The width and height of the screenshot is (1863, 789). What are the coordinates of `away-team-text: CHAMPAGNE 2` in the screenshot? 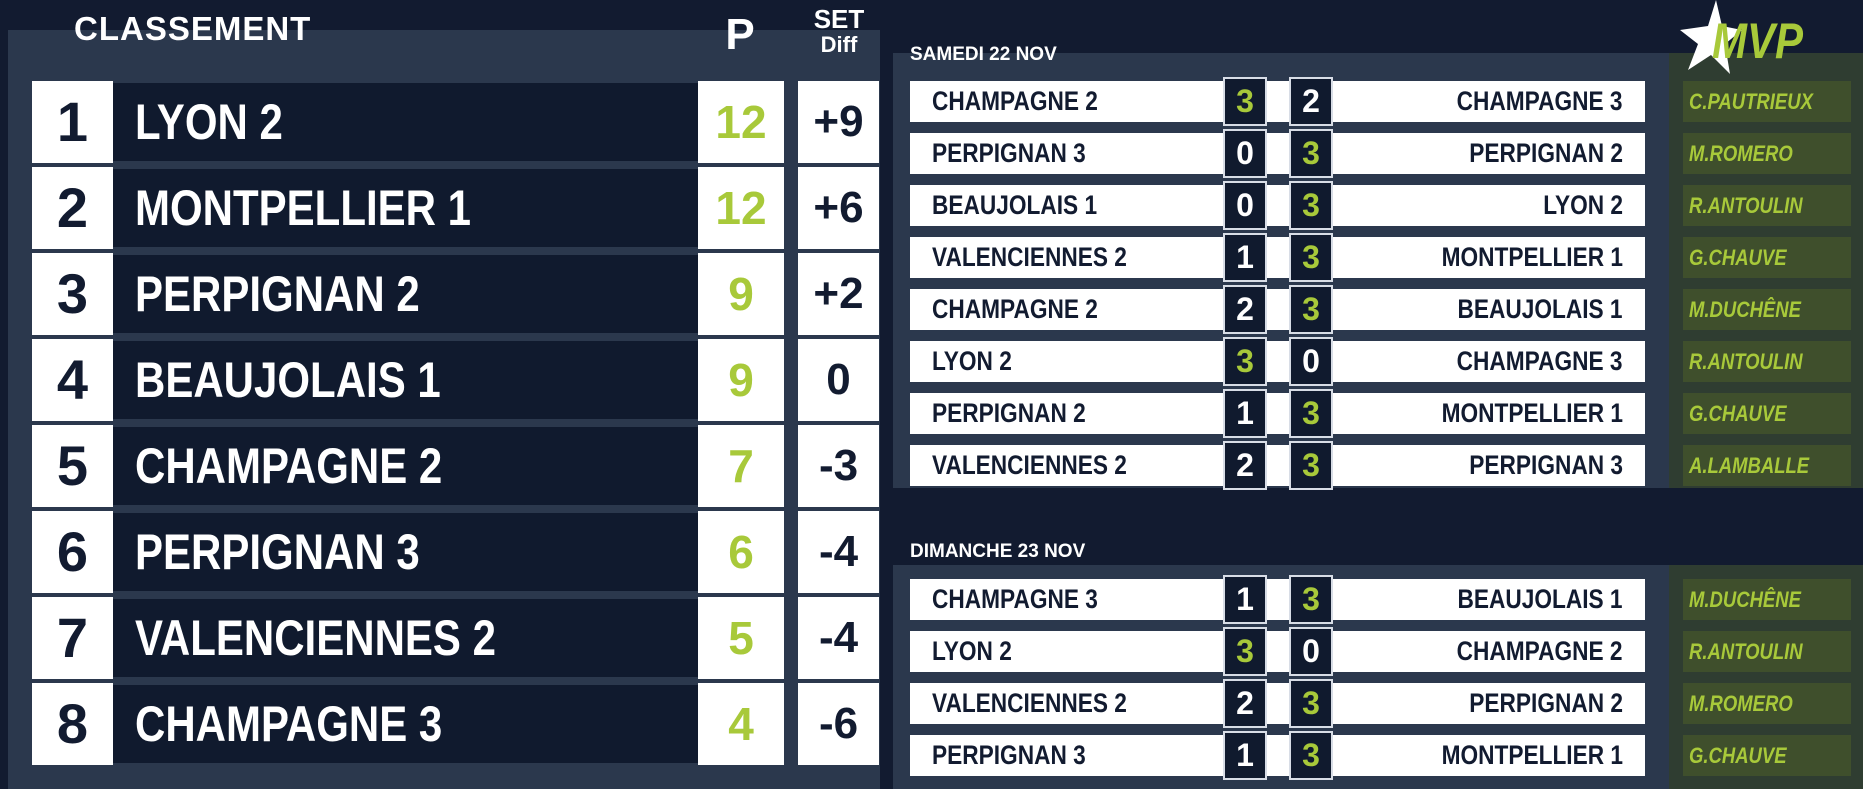 It's located at (1540, 651).